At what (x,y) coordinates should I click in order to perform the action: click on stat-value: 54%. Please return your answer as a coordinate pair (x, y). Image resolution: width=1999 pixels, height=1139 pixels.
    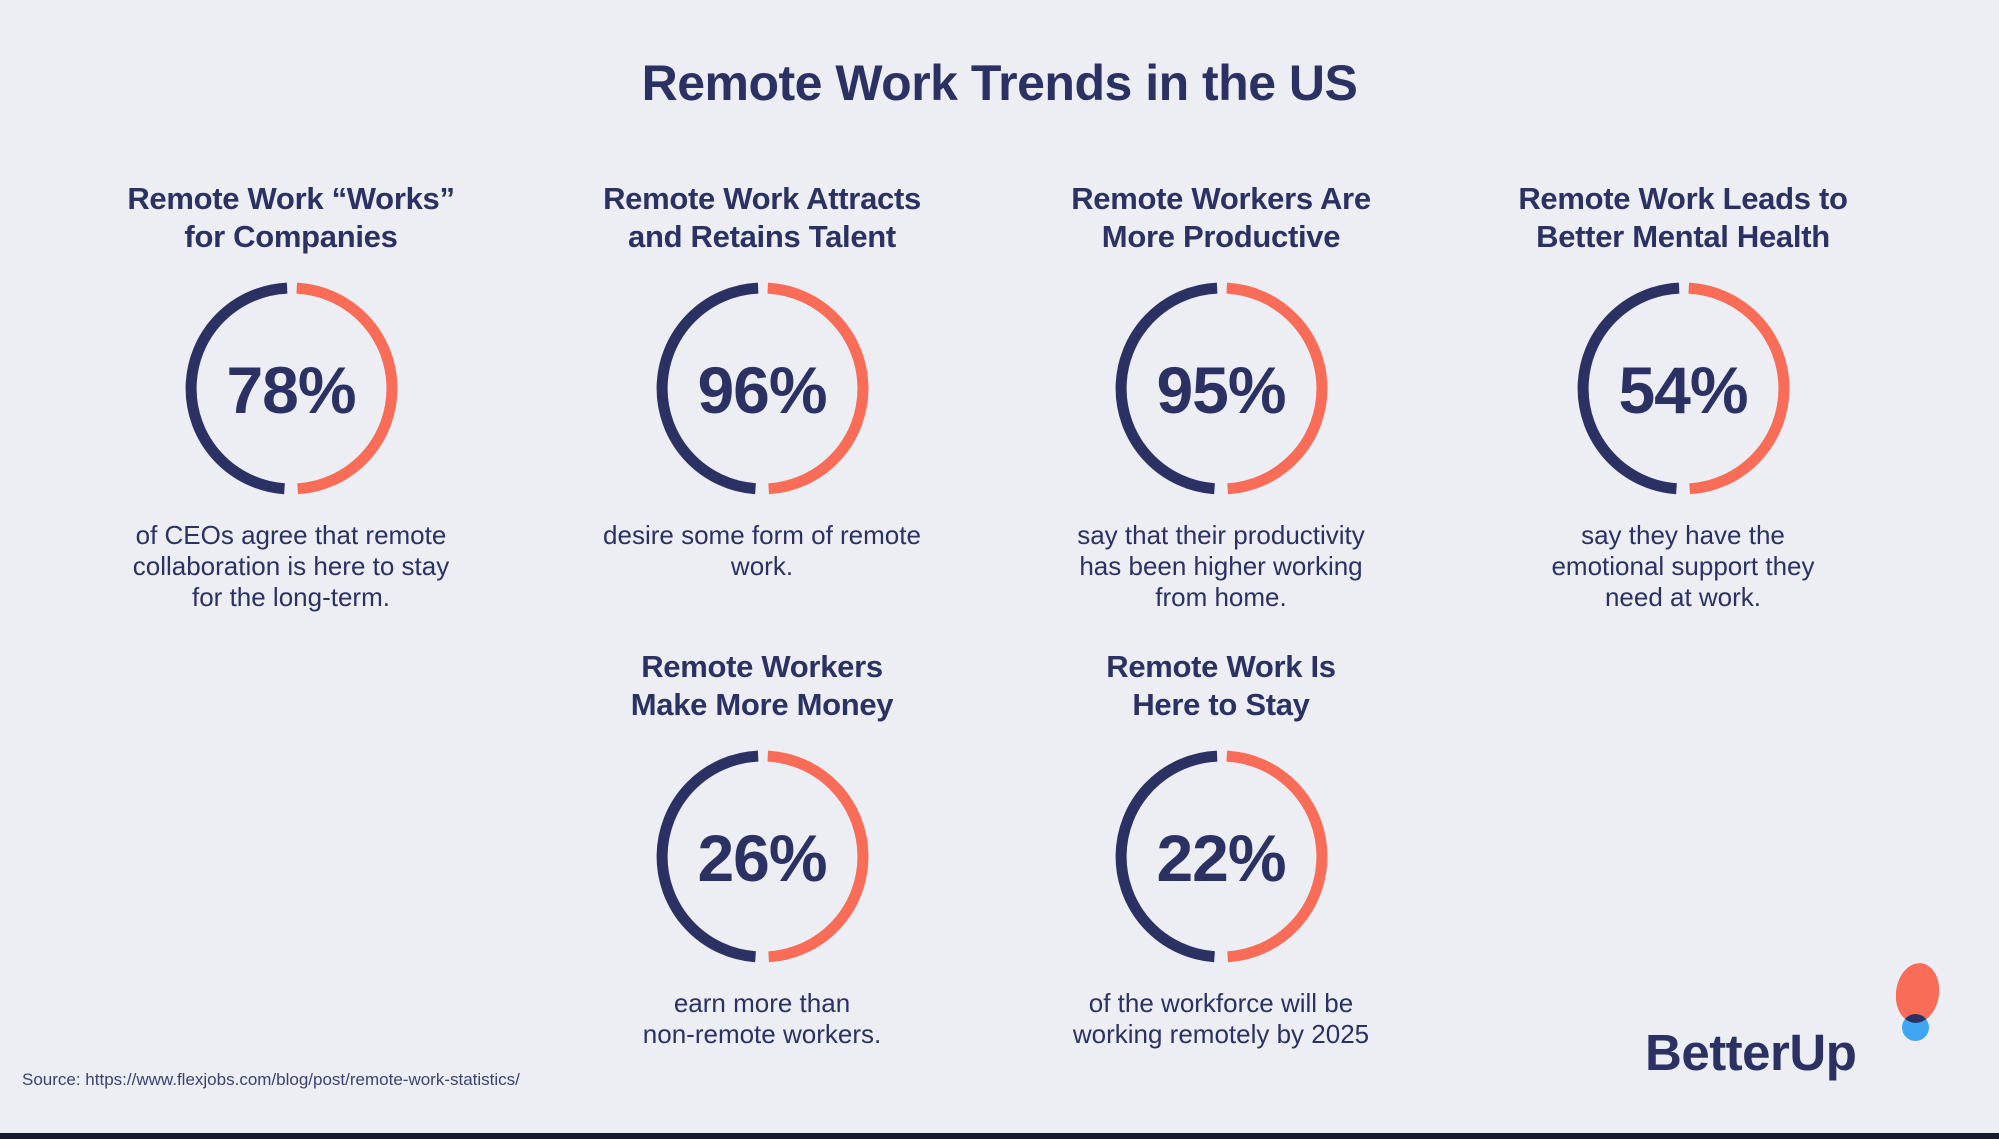
    Looking at the image, I should click on (1683, 389).